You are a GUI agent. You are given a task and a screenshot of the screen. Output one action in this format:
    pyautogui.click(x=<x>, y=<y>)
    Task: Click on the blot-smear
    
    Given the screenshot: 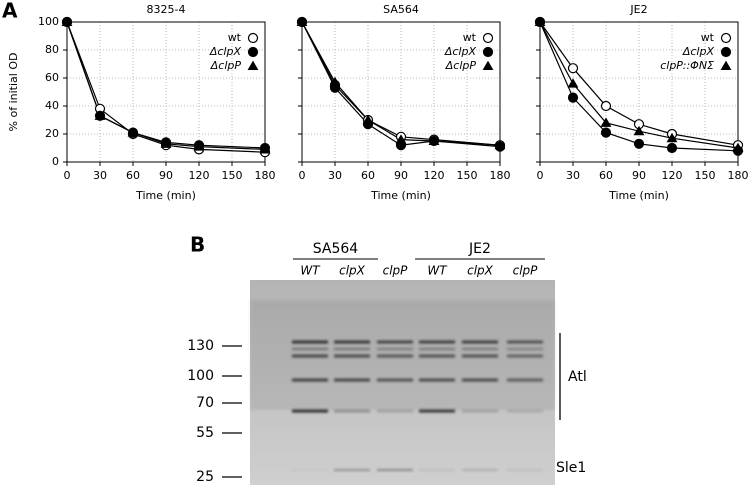 What is the action you would take?
    pyautogui.click(x=402, y=355)
    